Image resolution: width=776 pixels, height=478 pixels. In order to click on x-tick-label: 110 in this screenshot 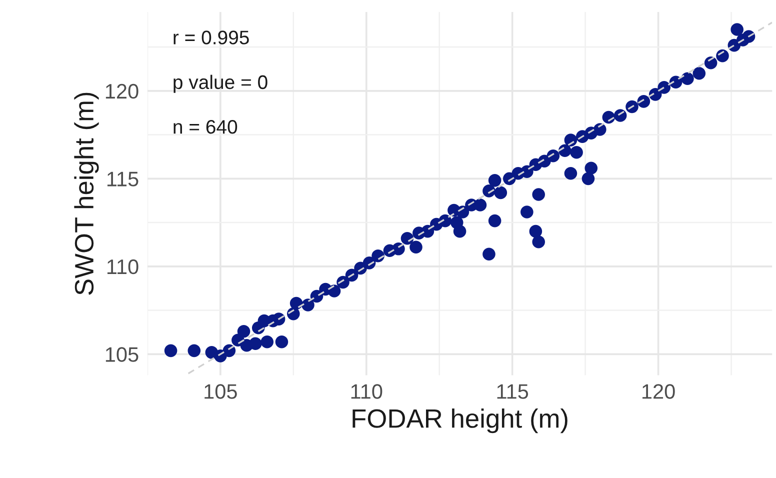, I will do `click(366, 391)`.